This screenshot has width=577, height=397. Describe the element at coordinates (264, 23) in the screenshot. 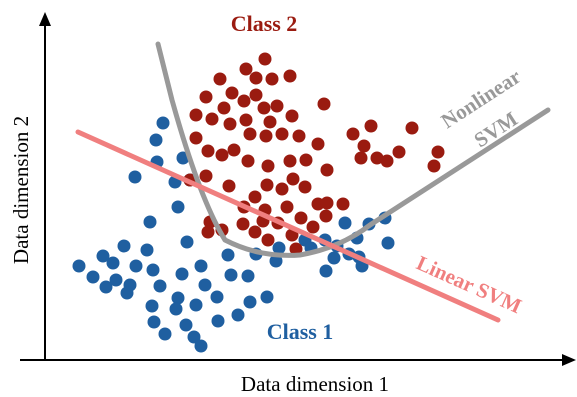

I see `class-2-label: Class 2` at that location.